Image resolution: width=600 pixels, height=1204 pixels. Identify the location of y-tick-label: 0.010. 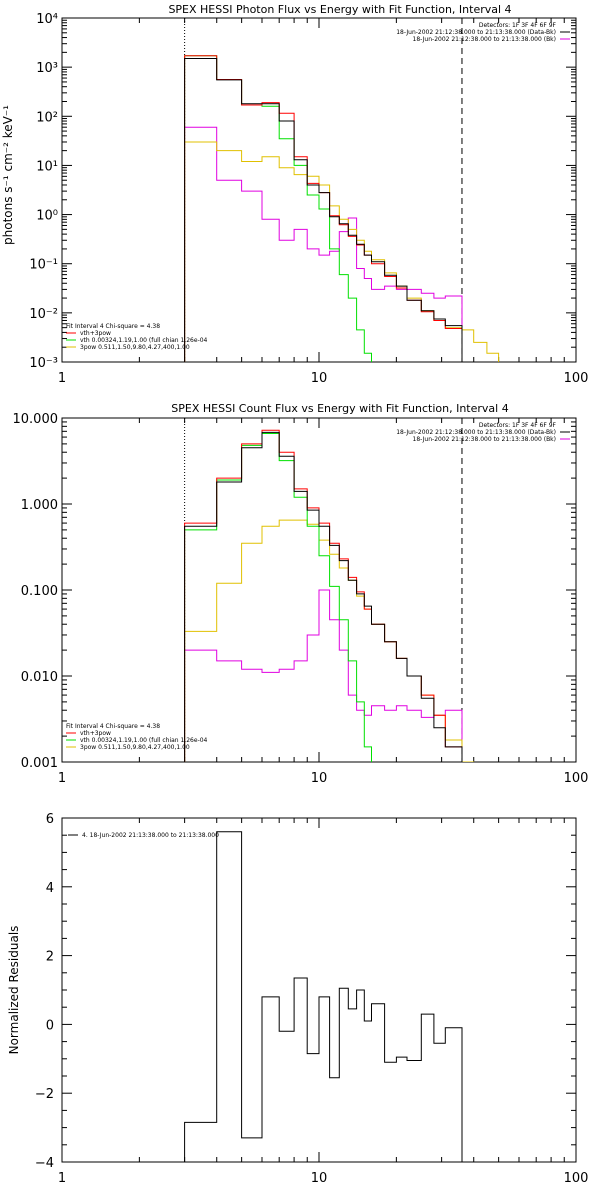
(39, 677).